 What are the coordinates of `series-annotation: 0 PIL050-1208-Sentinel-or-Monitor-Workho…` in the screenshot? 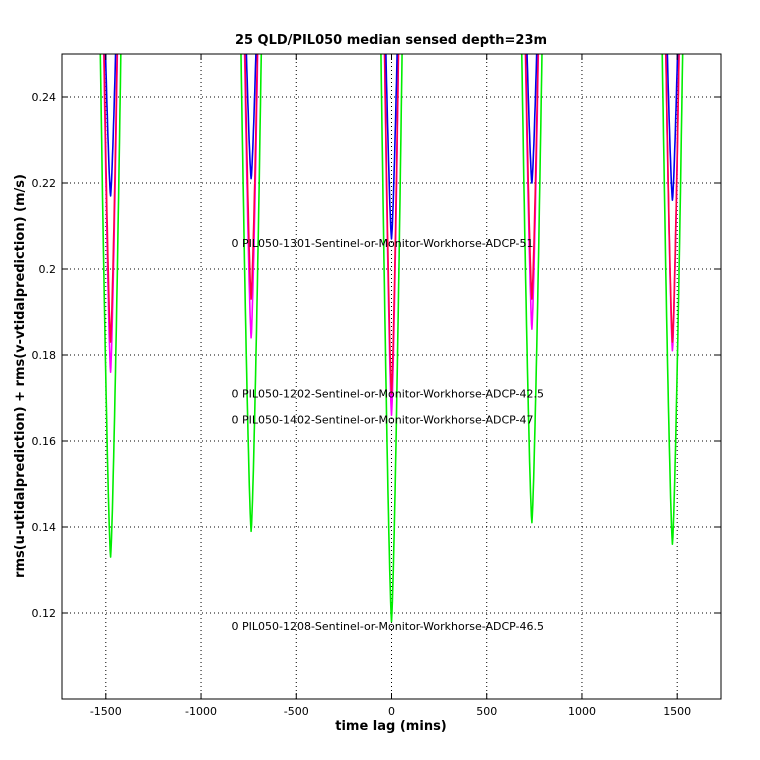 It's located at (388, 626).